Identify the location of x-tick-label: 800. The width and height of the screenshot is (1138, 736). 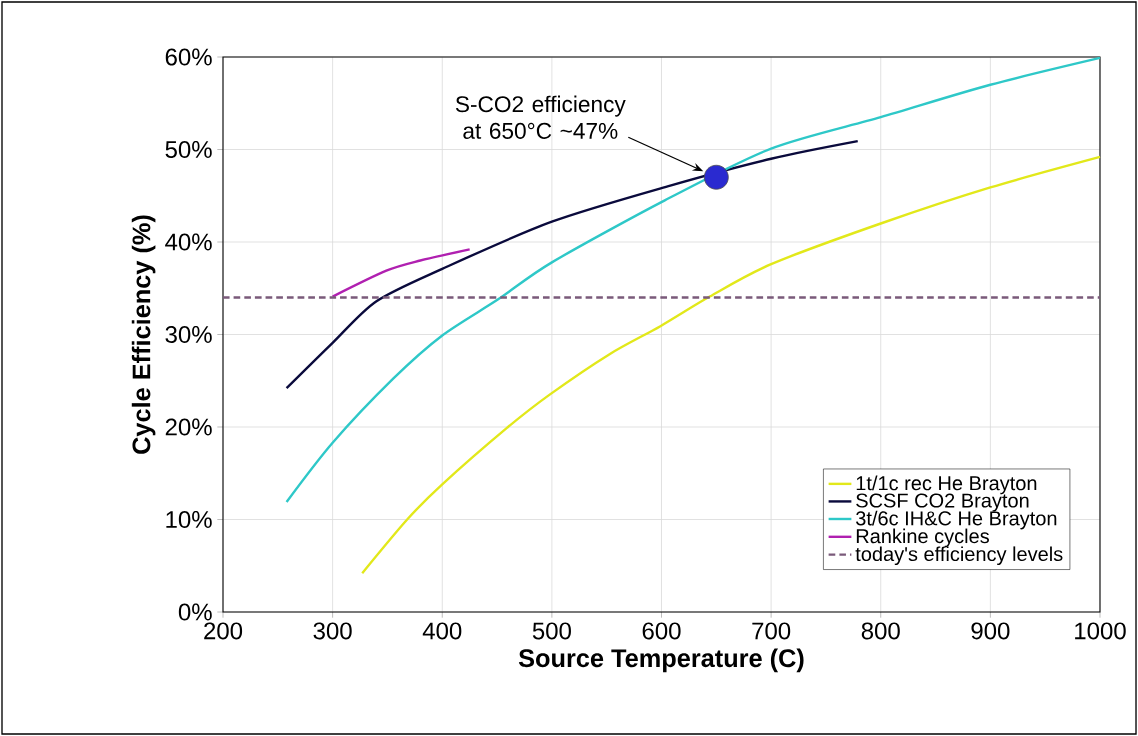
(880, 631).